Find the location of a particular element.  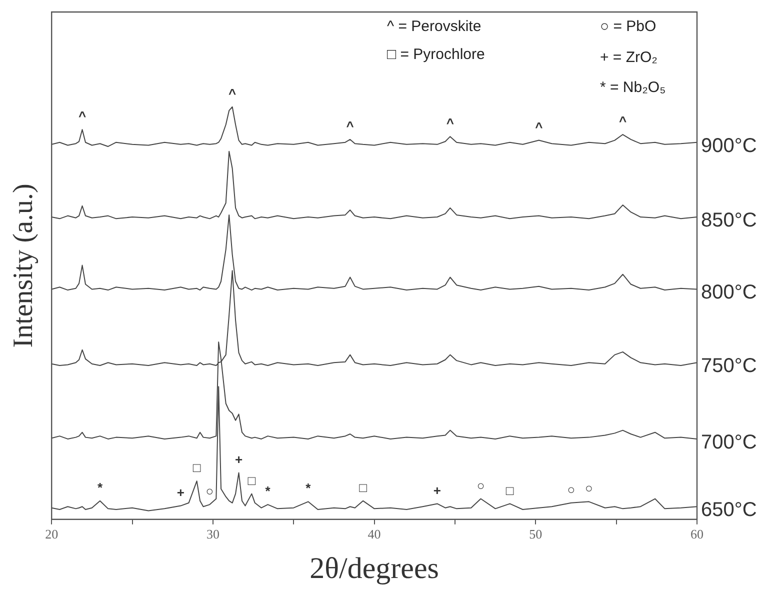

text: ○ = PbO is located at coordinates (628, 27).